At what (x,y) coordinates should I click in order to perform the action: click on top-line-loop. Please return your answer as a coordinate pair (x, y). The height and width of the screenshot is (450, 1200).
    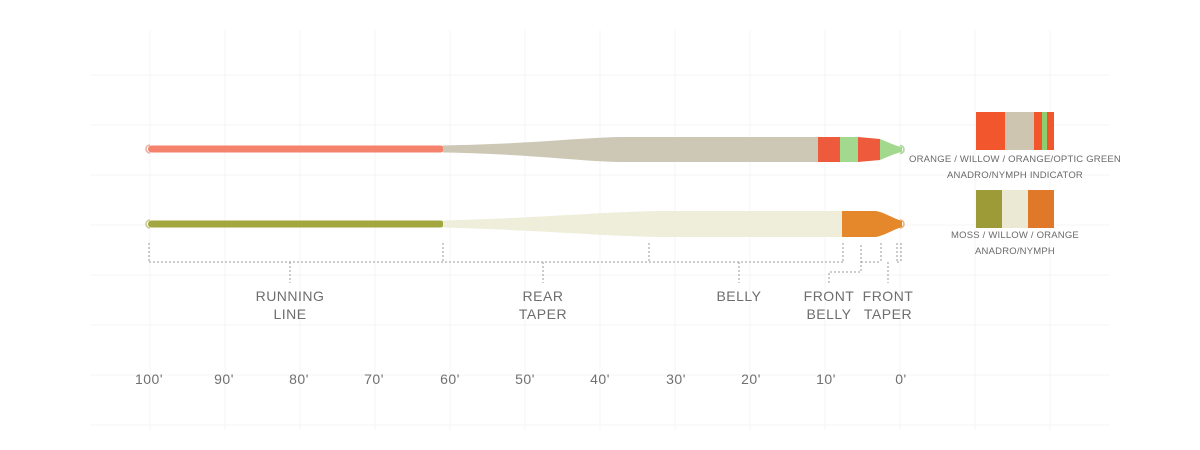
    Looking at the image, I should click on (148, 149).